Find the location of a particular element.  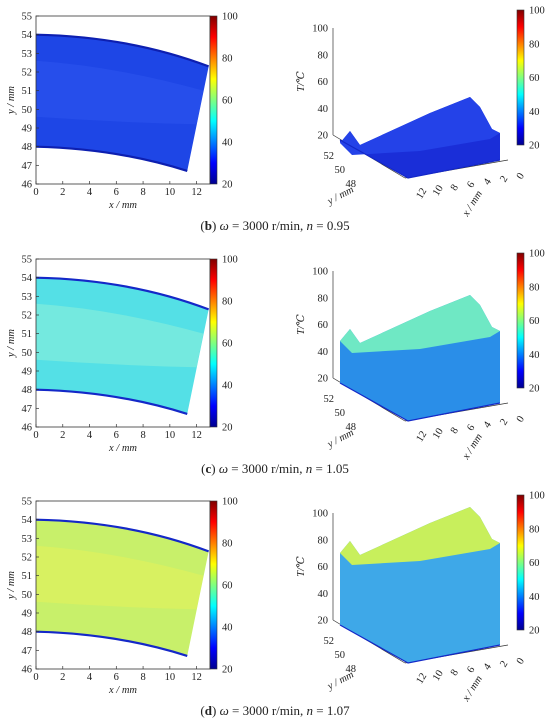

y-tick-label: 54 is located at coordinates (27, 520).